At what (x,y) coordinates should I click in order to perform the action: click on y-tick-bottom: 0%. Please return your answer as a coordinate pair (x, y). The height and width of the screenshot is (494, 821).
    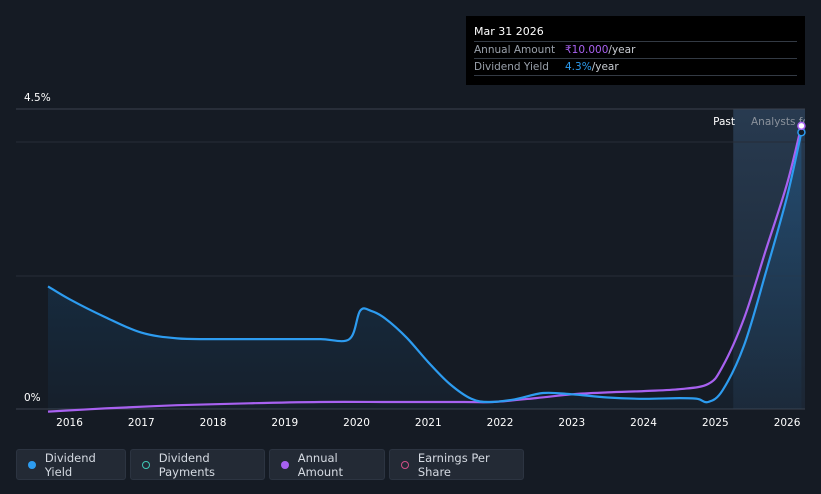
    Looking at the image, I should click on (32, 398).